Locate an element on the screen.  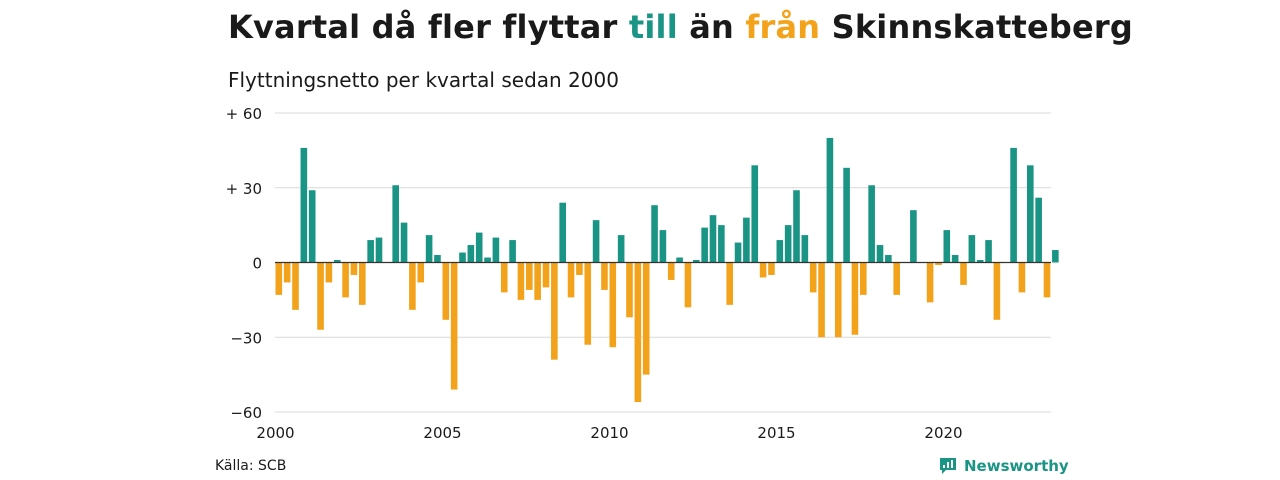
x-tick-label: 2005 is located at coordinates (442, 433).